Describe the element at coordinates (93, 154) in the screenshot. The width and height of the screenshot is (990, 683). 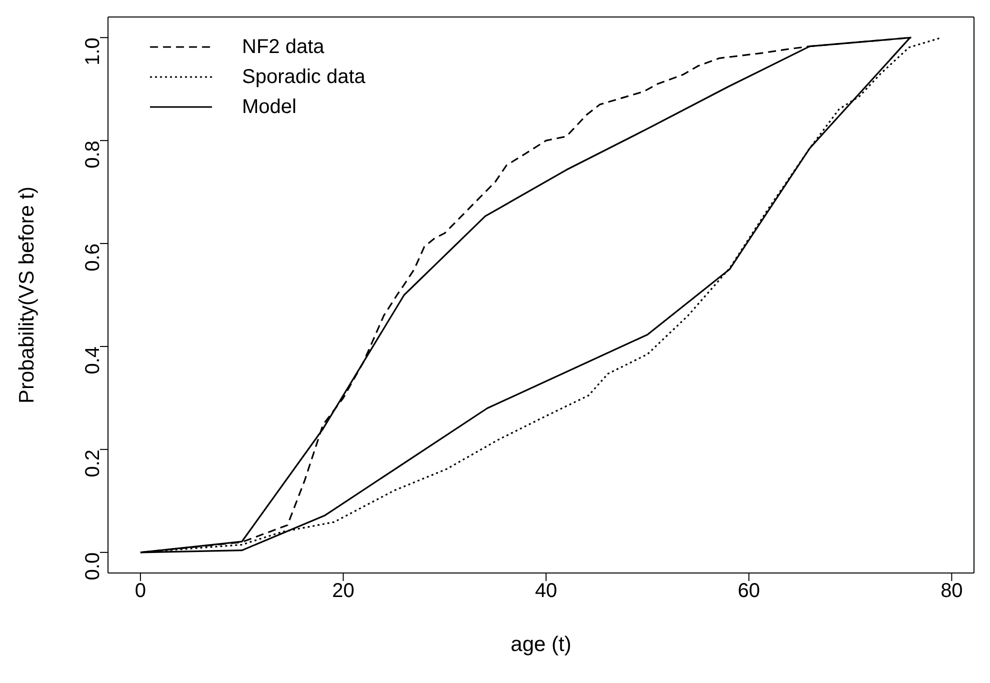
I see `y-tick-label: 0.8` at that location.